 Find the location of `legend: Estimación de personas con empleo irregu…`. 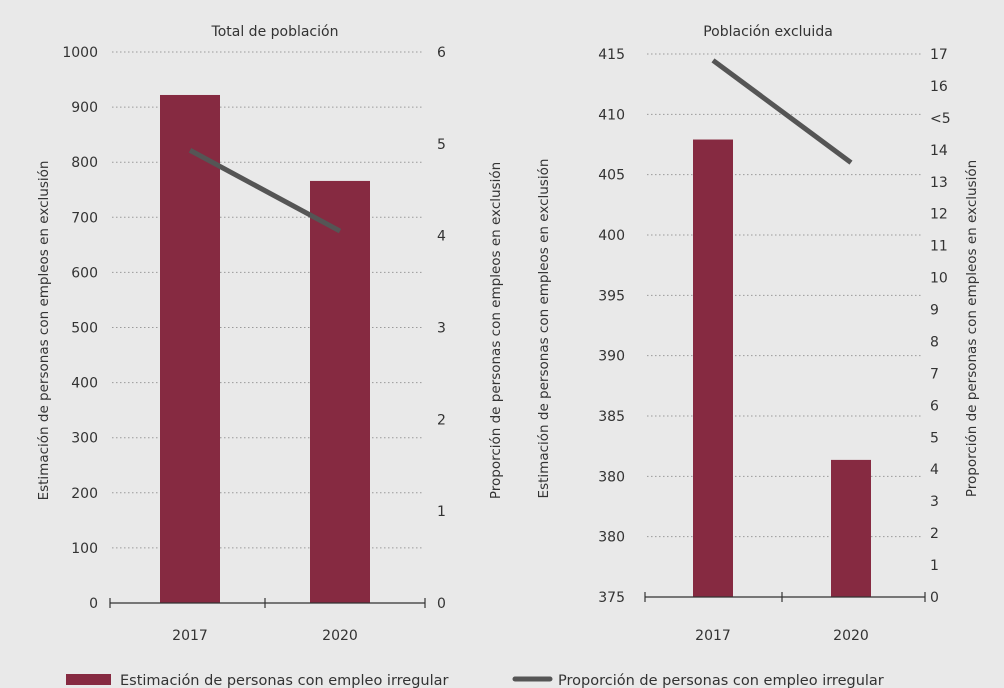

legend: Estimación de personas con empleo irregu… is located at coordinates (475, 680).